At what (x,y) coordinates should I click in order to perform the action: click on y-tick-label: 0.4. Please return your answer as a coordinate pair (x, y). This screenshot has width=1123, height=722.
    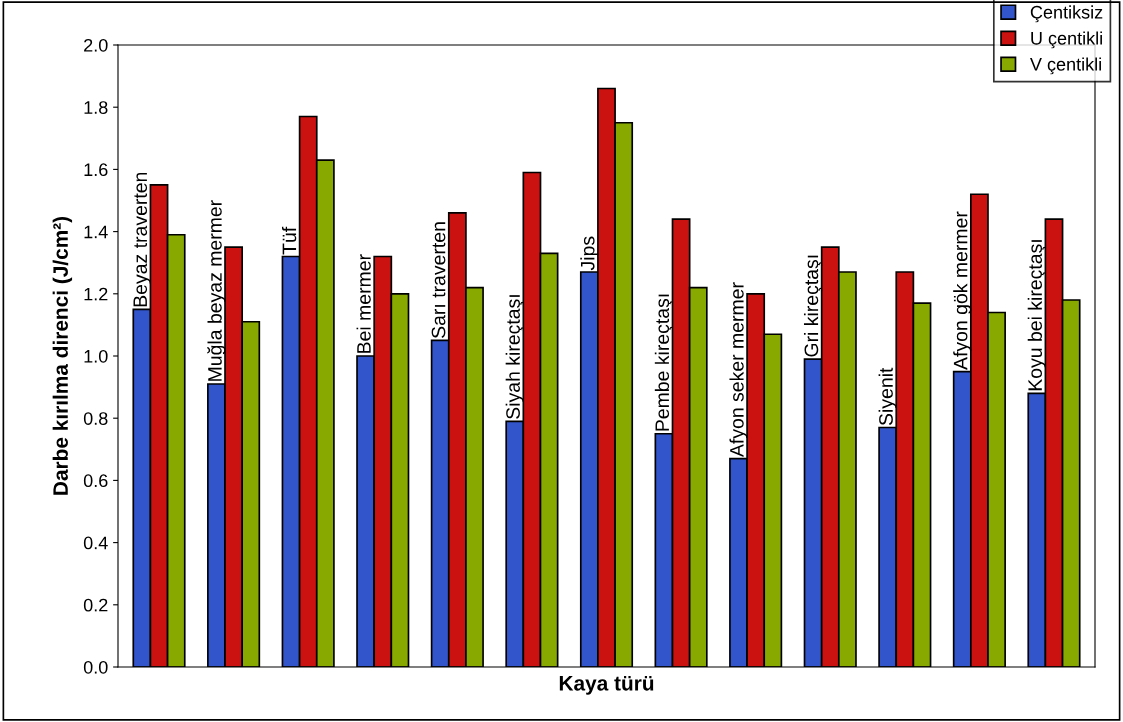
    Looking at the image, I should click on (95, 543).